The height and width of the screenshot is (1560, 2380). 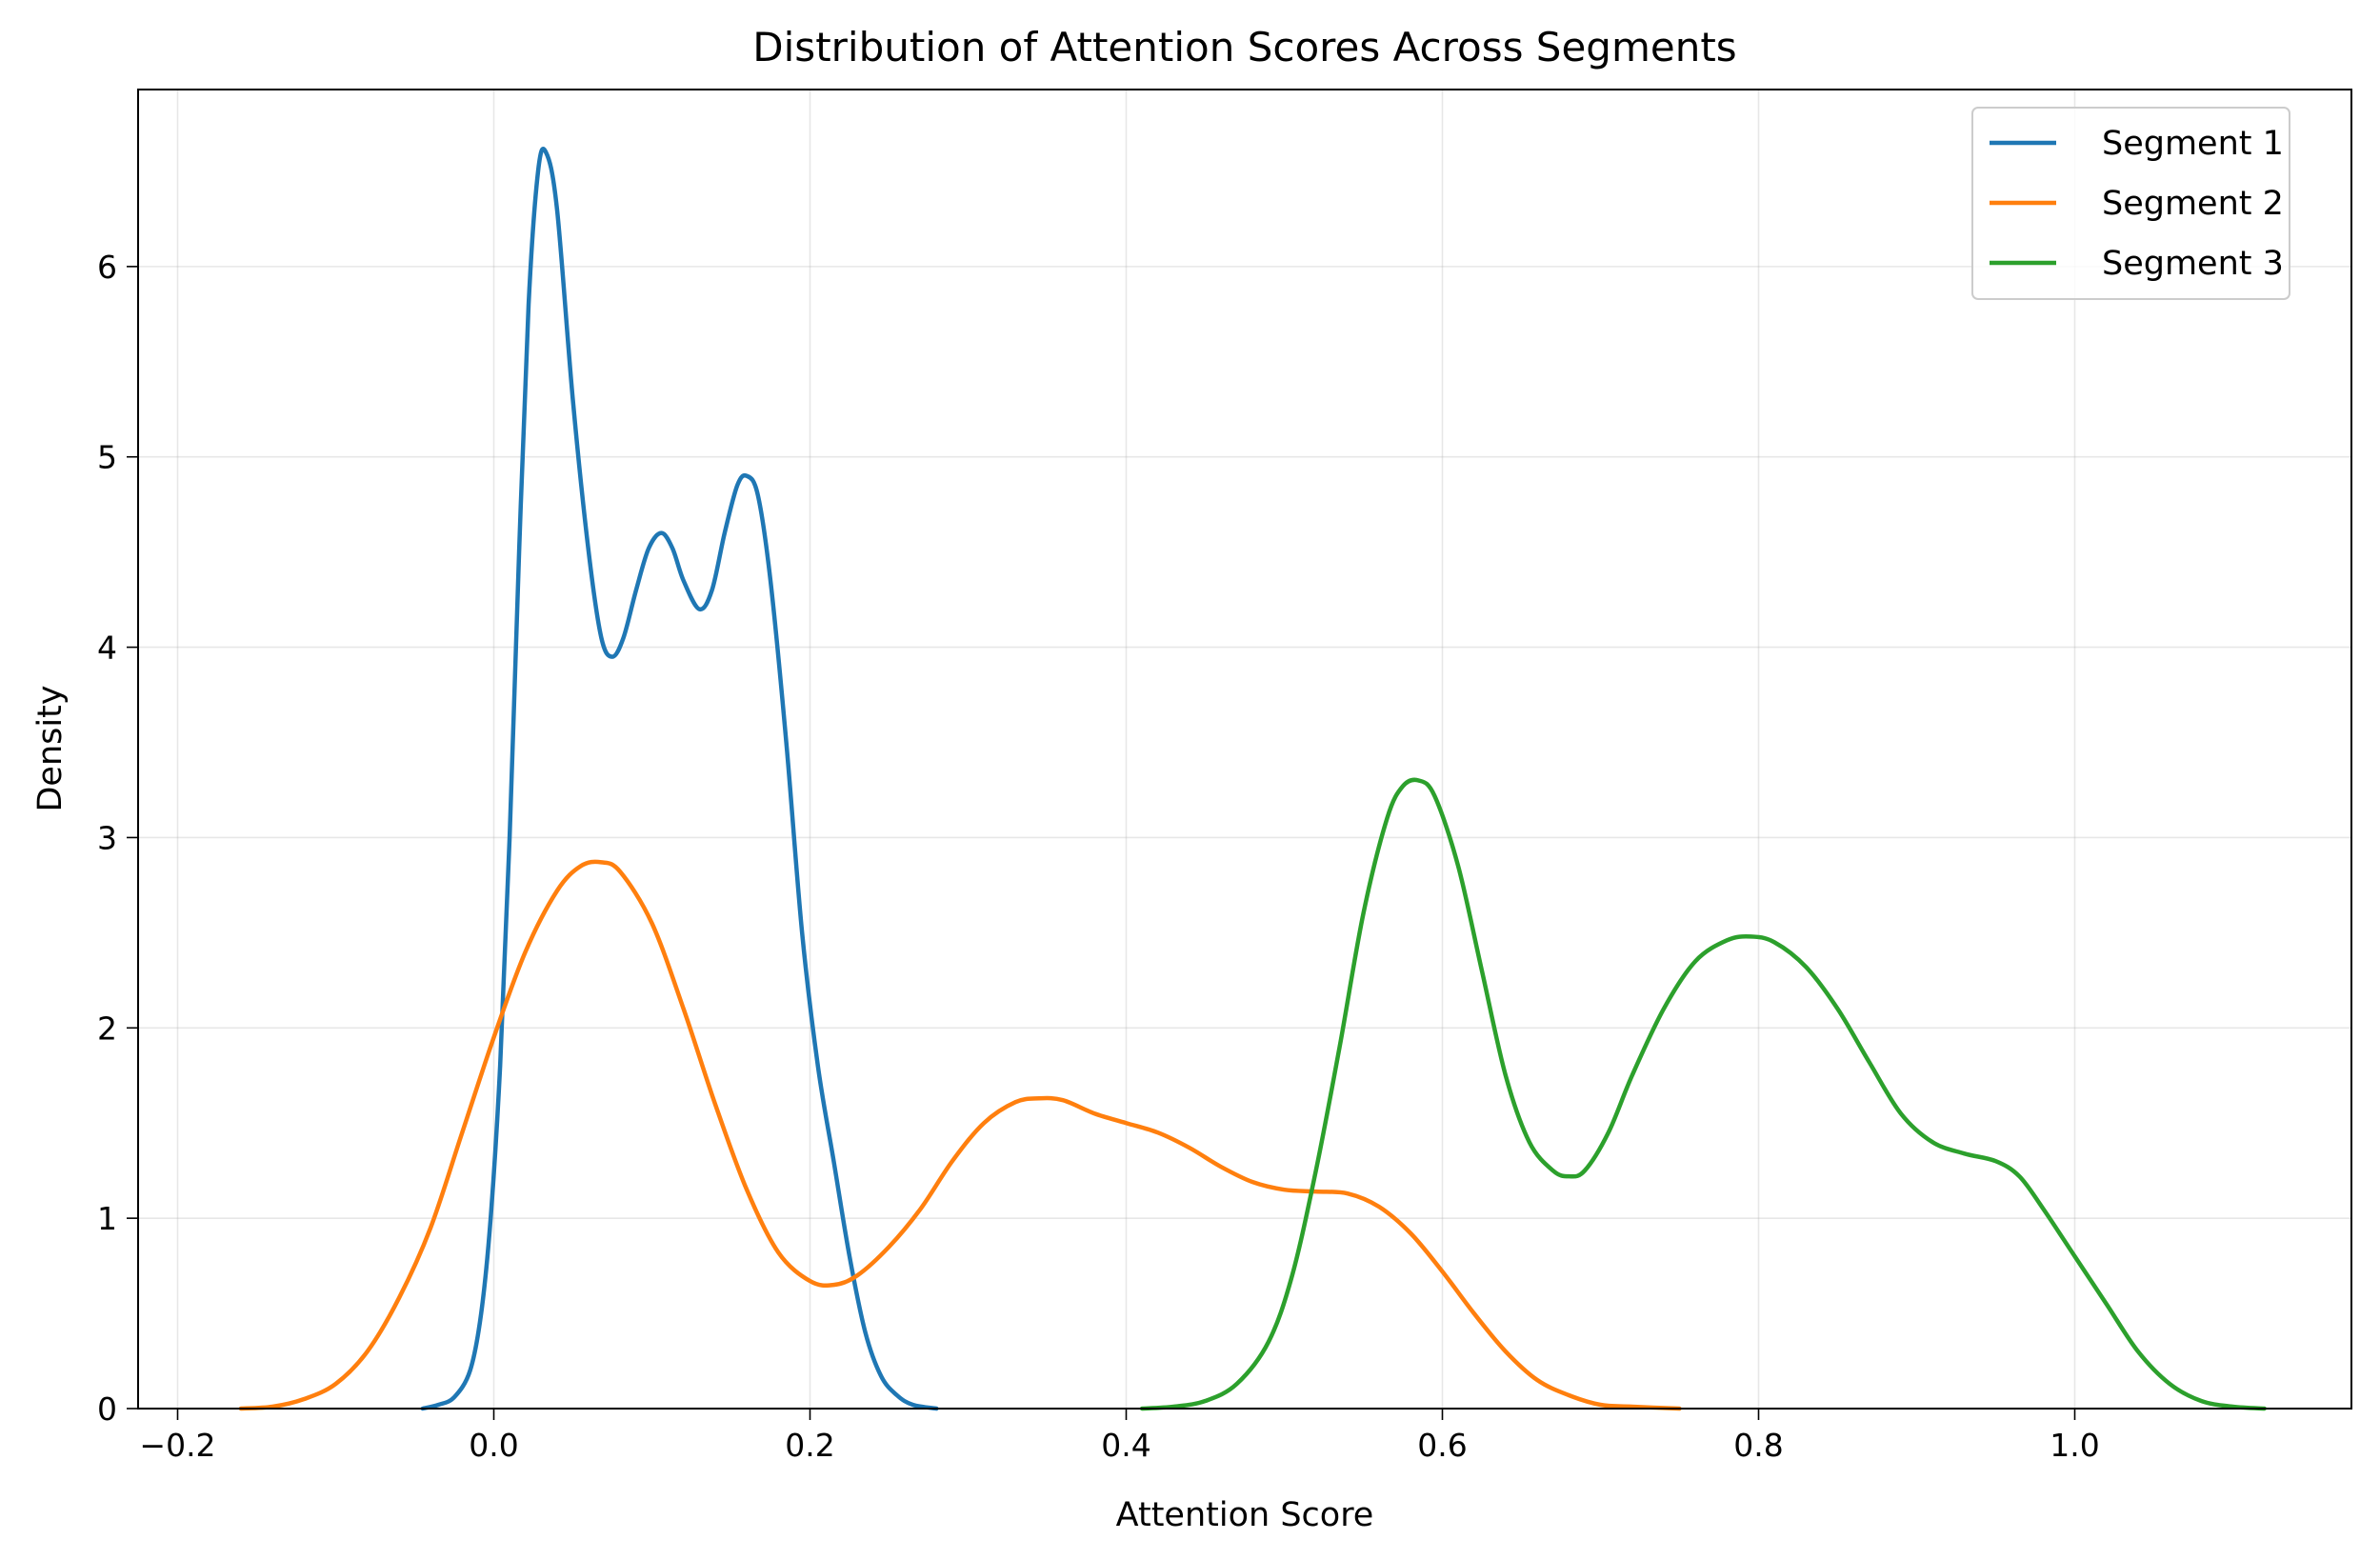 What do you see at coordinates (1125, 1445) in the screenshot?
I see `x-tick-label: 0.4` at bounding box center [1125, 1445].